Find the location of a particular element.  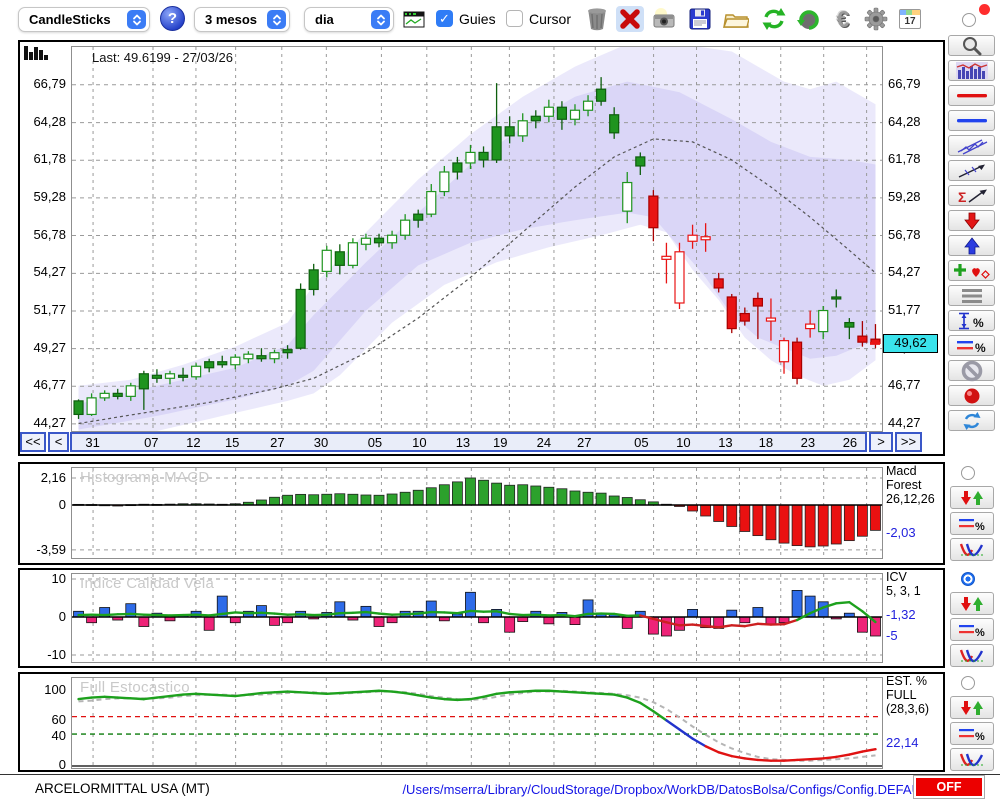

channel-button is located at coordinates (971, 145).